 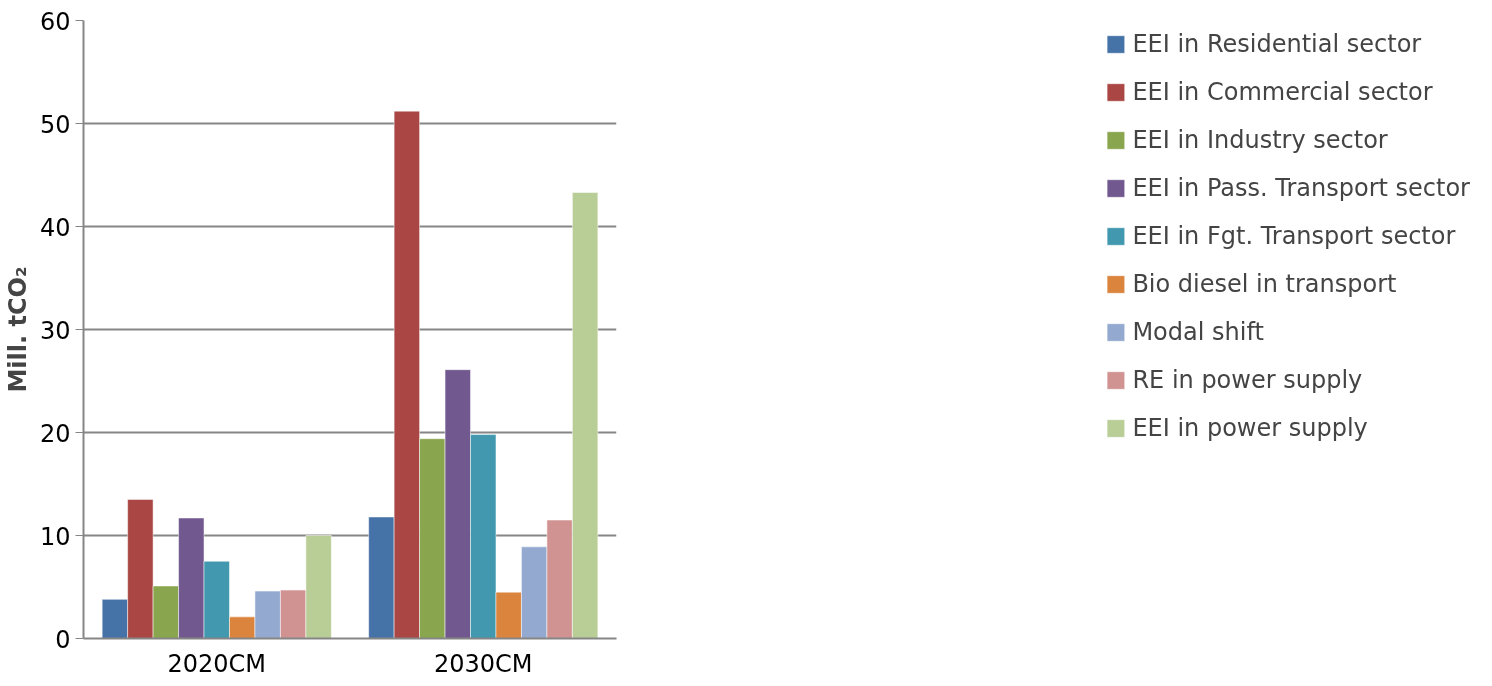 What do you see at coordinates (1277, 44) in the screenshot?
I see `legend-label: EEI in Residential sector` at bounding box center [1277, 44].